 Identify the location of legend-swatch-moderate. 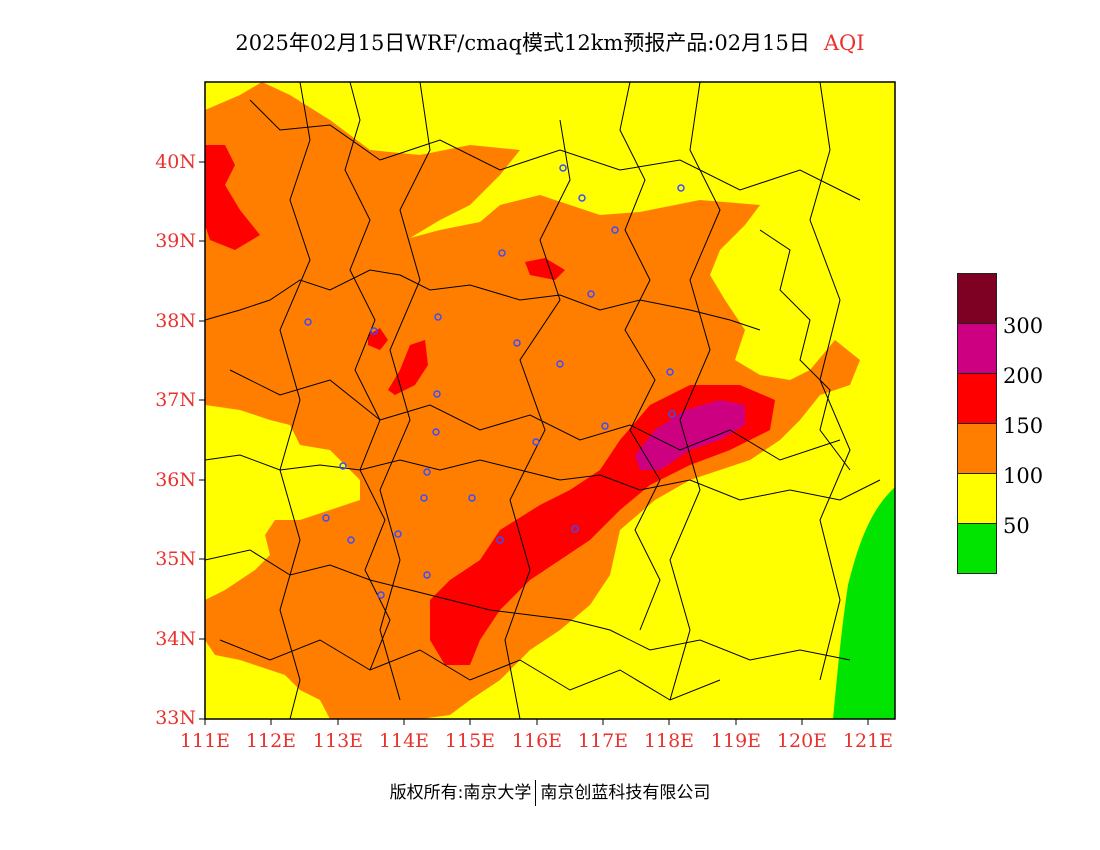
(977, 499).